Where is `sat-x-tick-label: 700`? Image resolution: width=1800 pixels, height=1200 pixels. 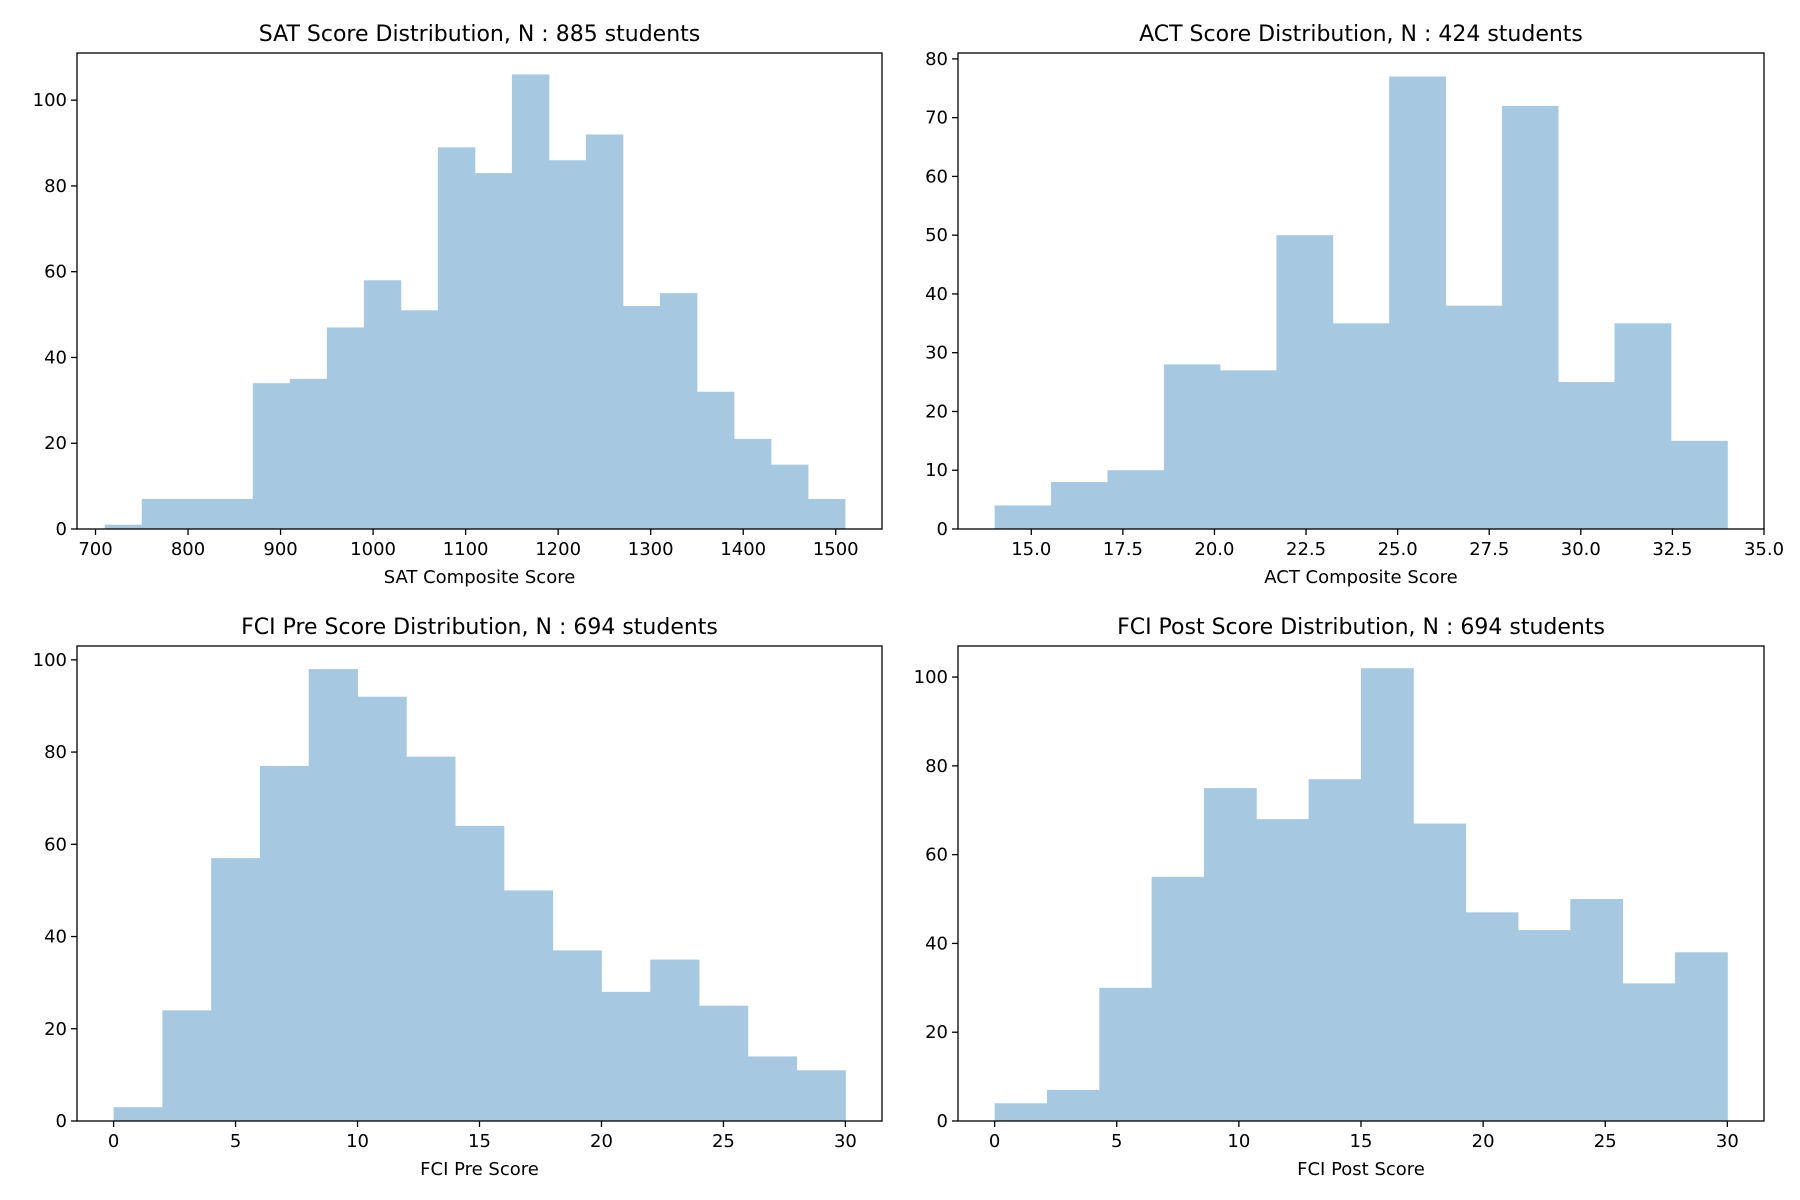
sat-x-tick-label: 700 is located at coordinates (95, 549).